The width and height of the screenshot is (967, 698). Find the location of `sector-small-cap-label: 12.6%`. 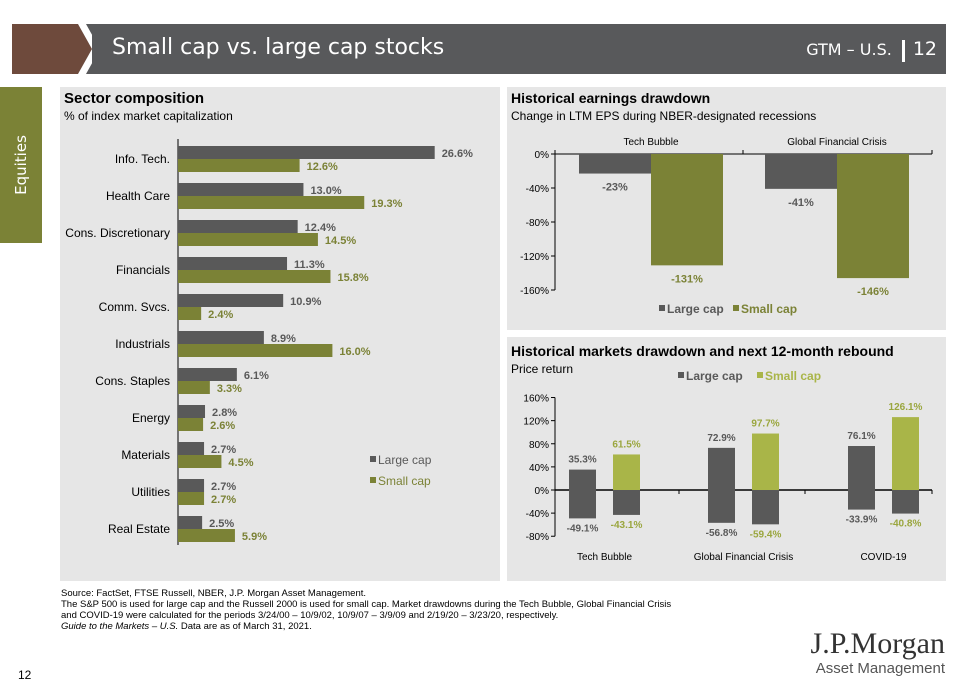

sector-small-cap-label: 12.6% is located at coordinates (322, 167).